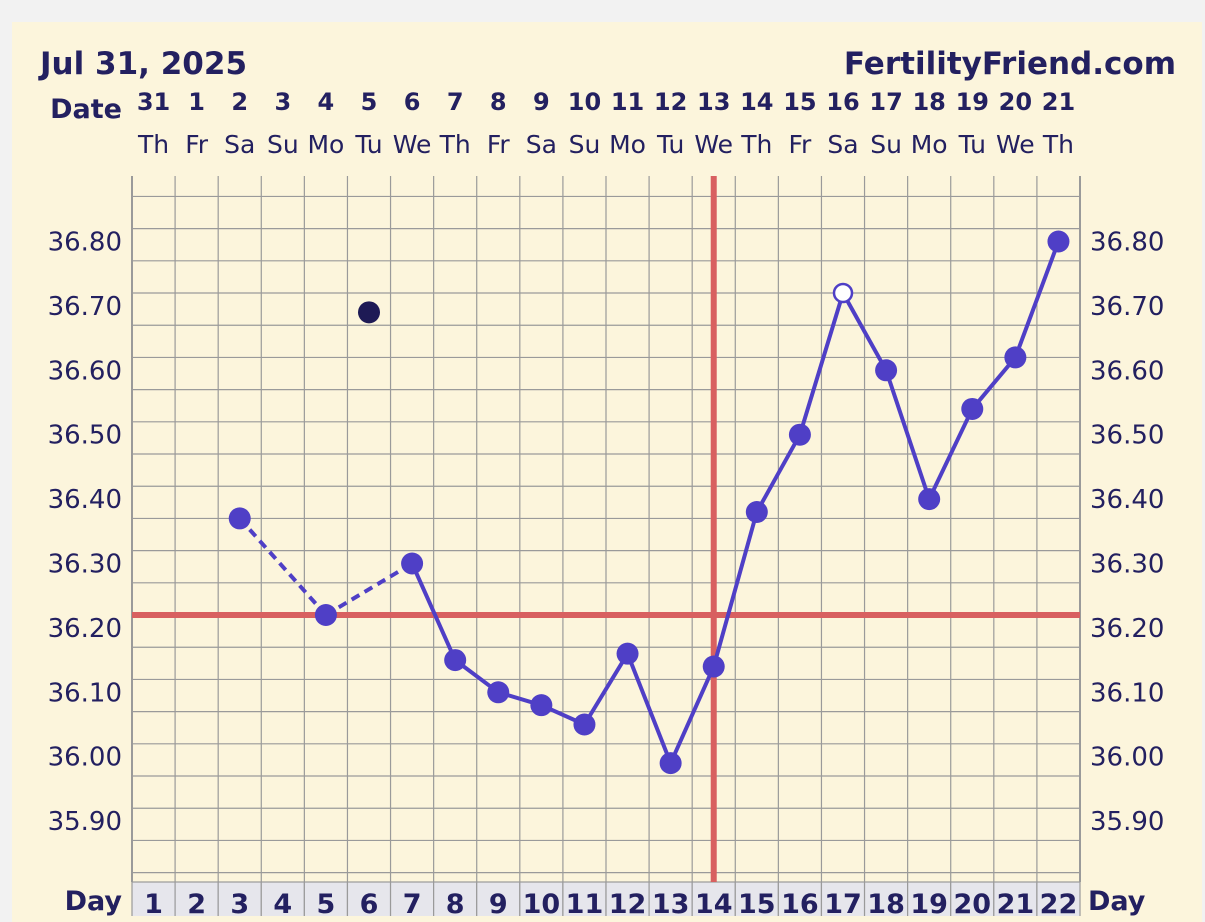  What do you see at coordinates (1016, 902) in the screenshot?
I see `cycle-day-label: 21` at bounding box center [1016, 902].